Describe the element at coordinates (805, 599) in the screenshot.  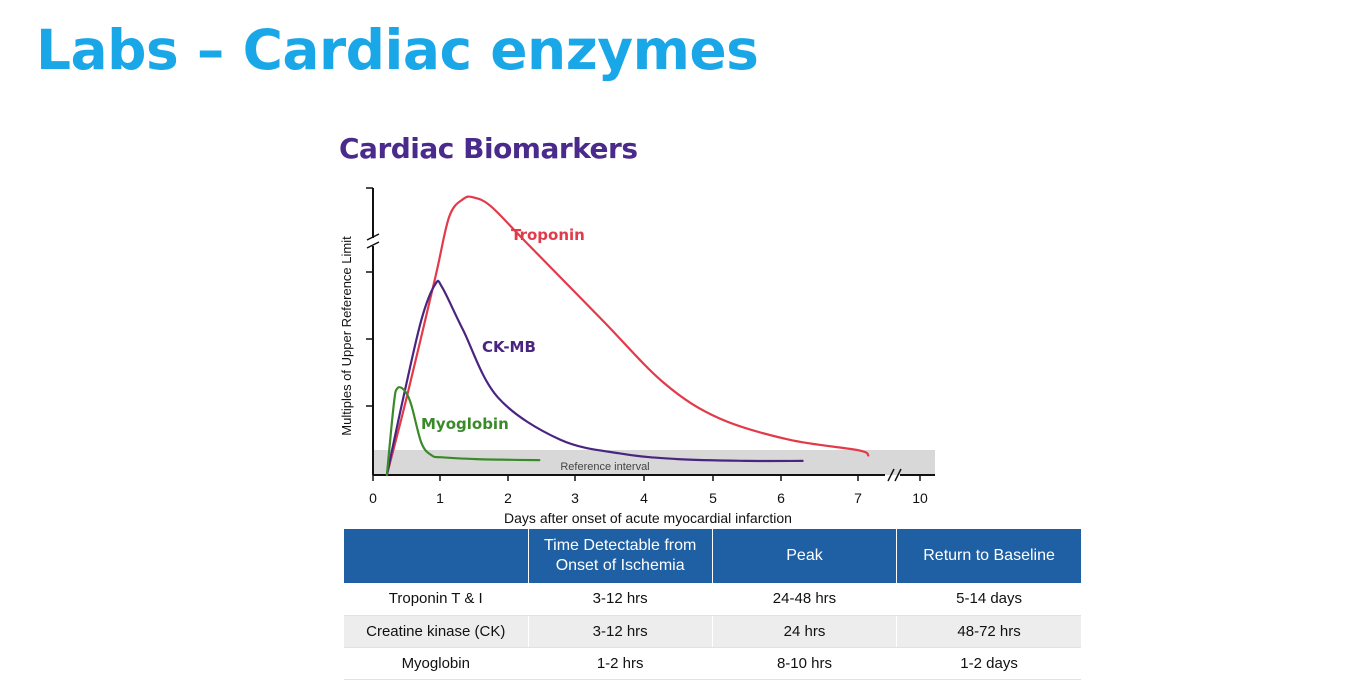
I see `cell-peak: 24-48 hrs` at that location.